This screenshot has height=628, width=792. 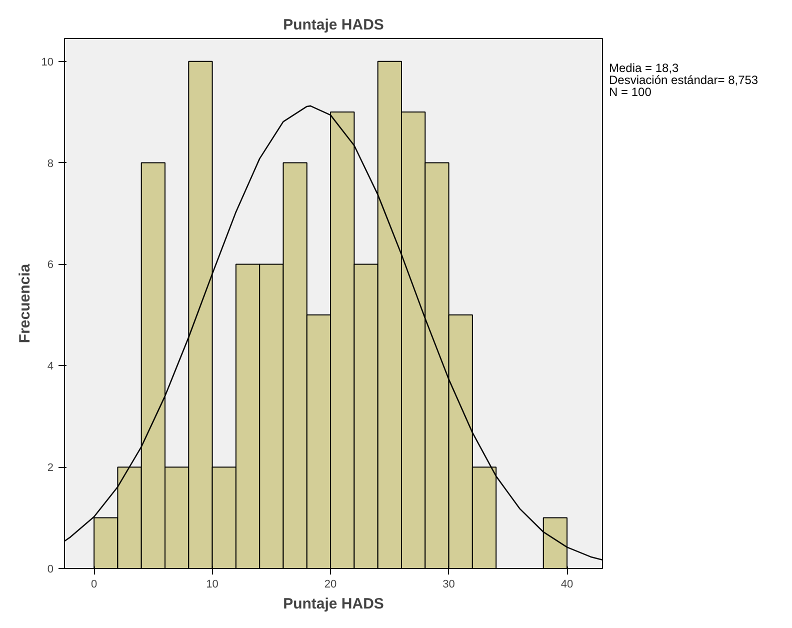 What do you see at coordinates (644, 68) in the screenshot?
I see `text: Media = 18,3` at bounding box center [644, 68].